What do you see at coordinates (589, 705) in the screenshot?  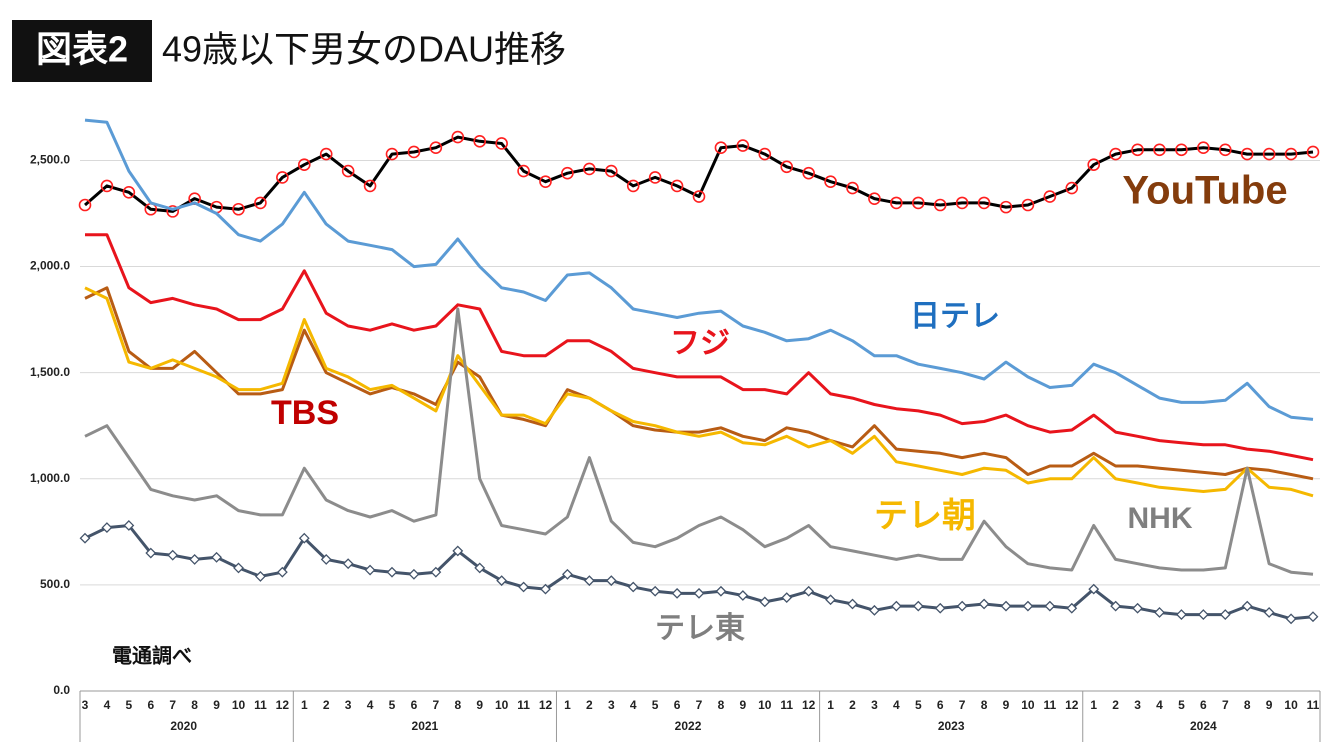 I see `x-tick-label: 2` at bounding box center [589, 705].